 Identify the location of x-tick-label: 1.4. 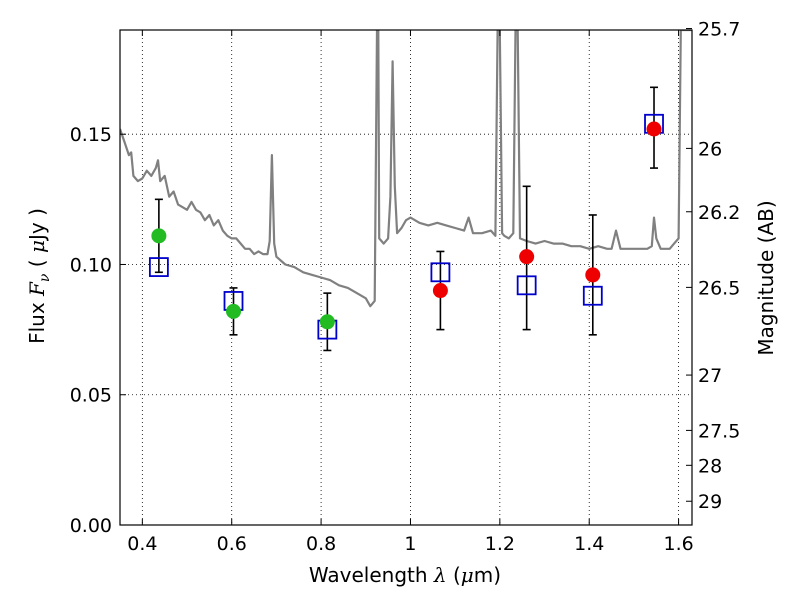
(589, 544).